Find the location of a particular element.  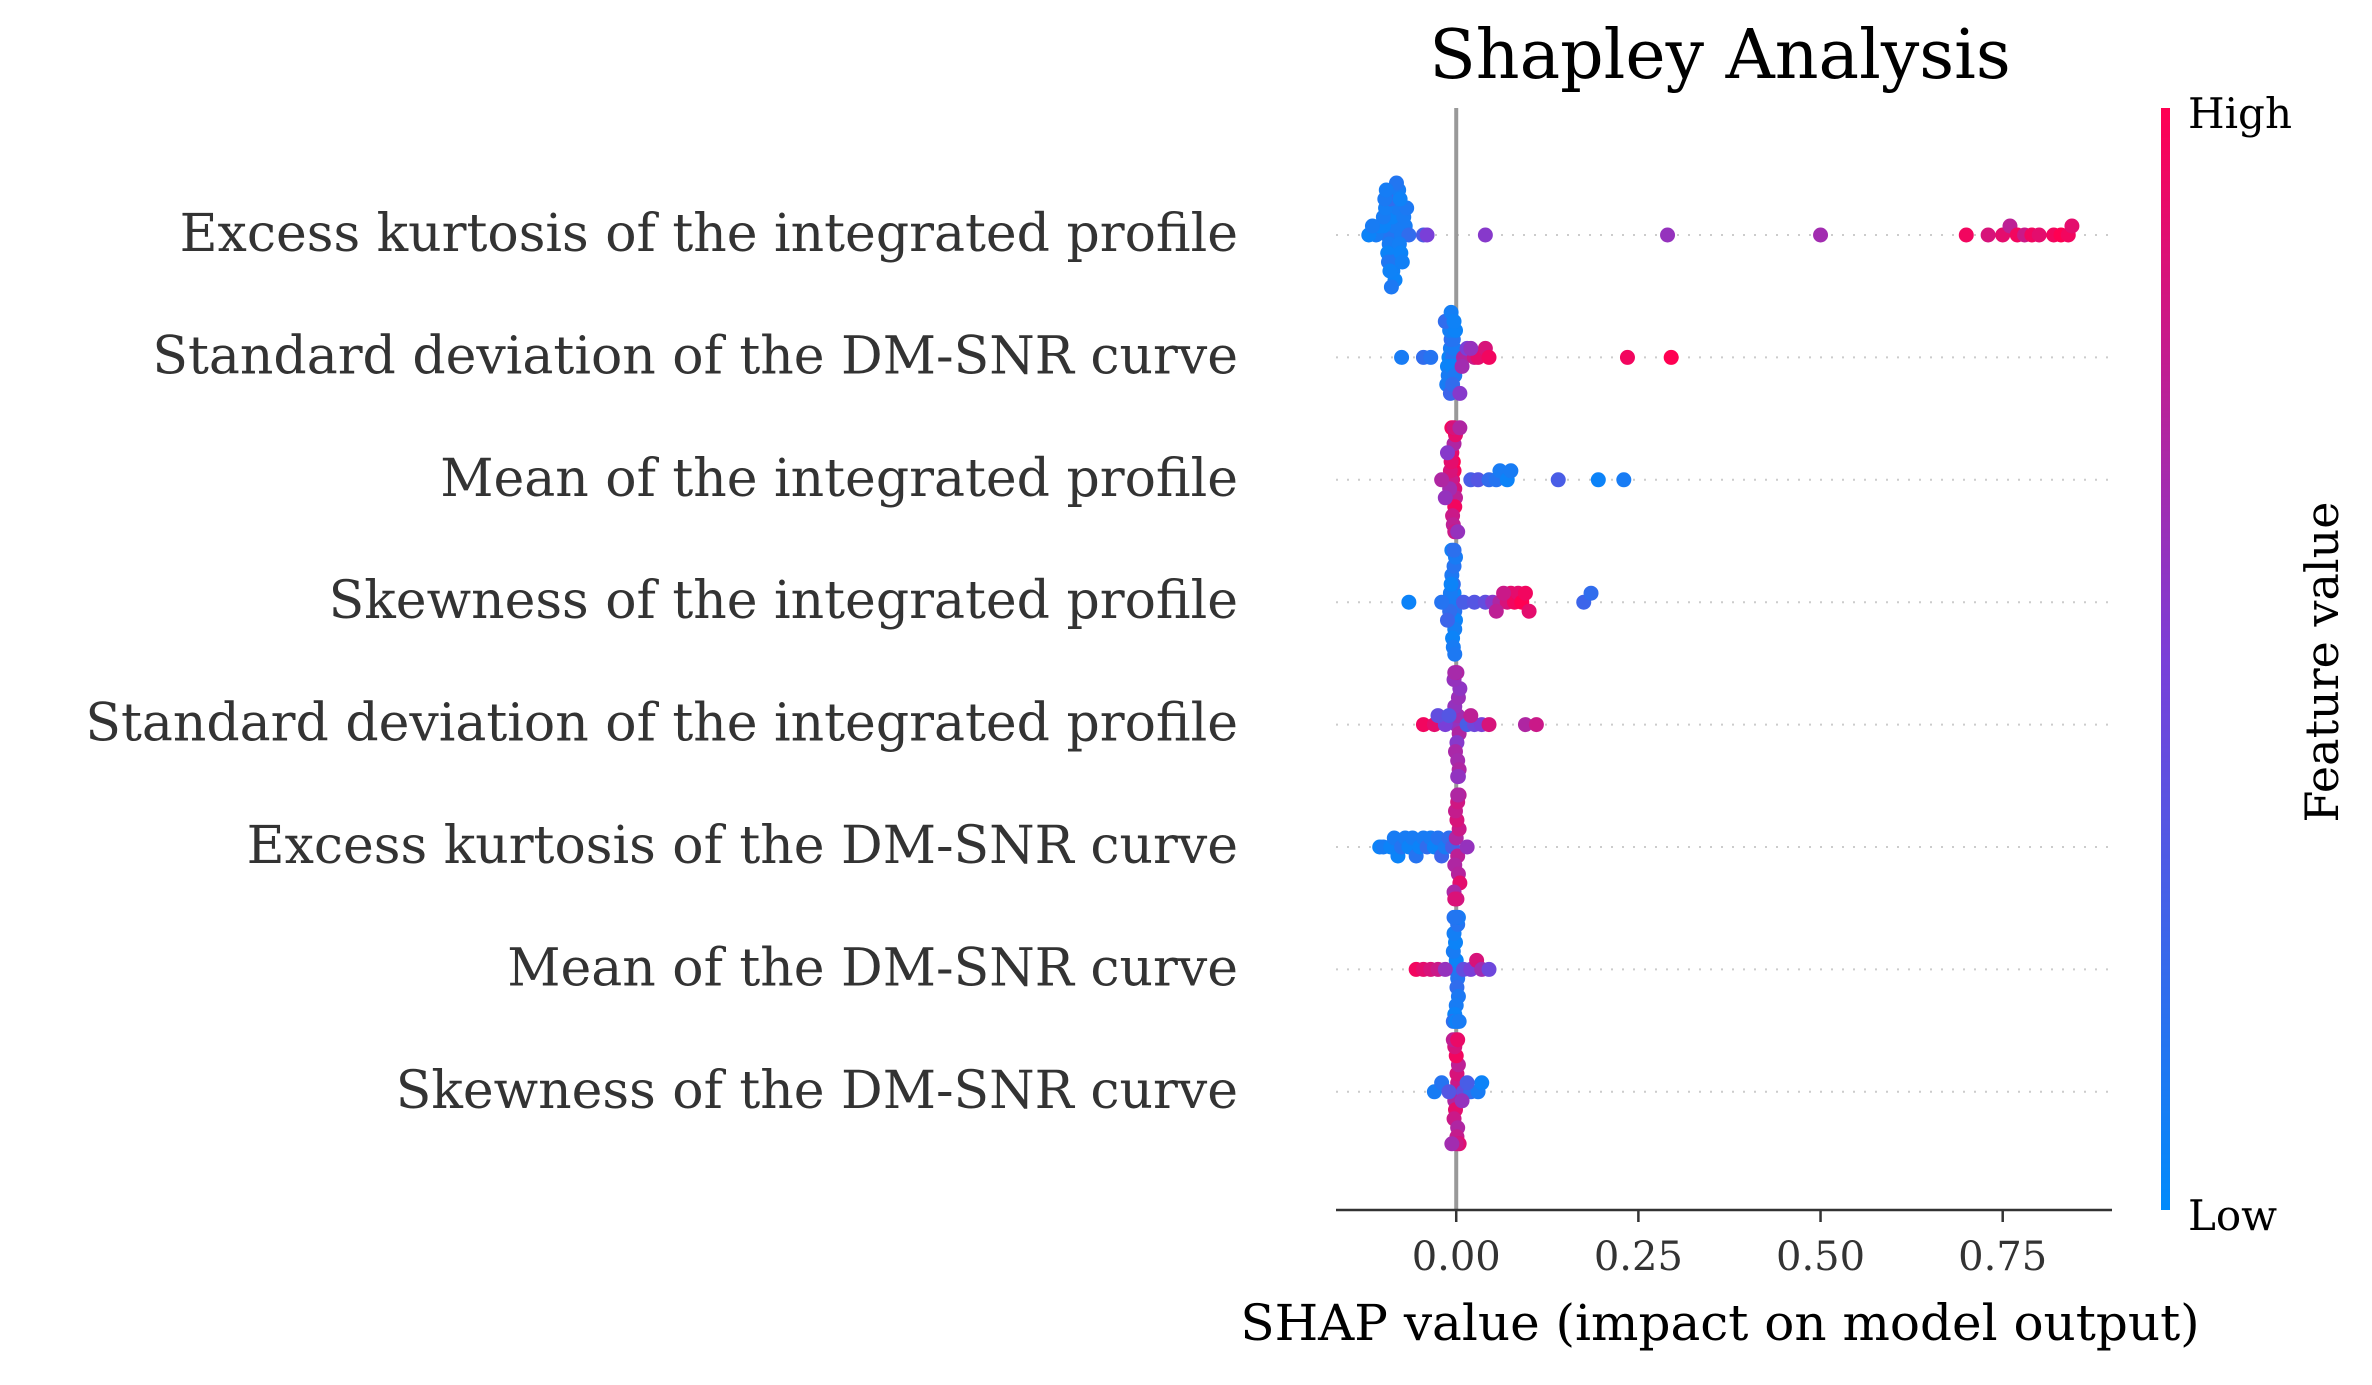

colorbar-low-label: Low is located at coordinates (2232, 1215).